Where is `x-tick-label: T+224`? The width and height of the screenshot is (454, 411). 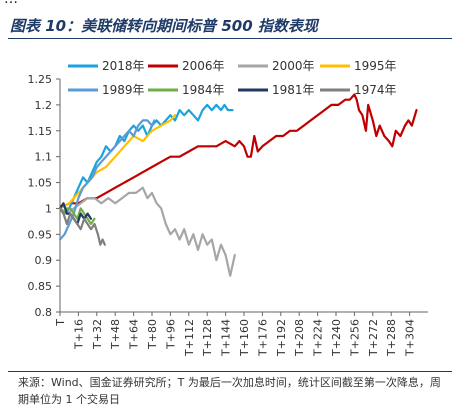
x-tick-label: T+224 is located at coordinates (318, 338).